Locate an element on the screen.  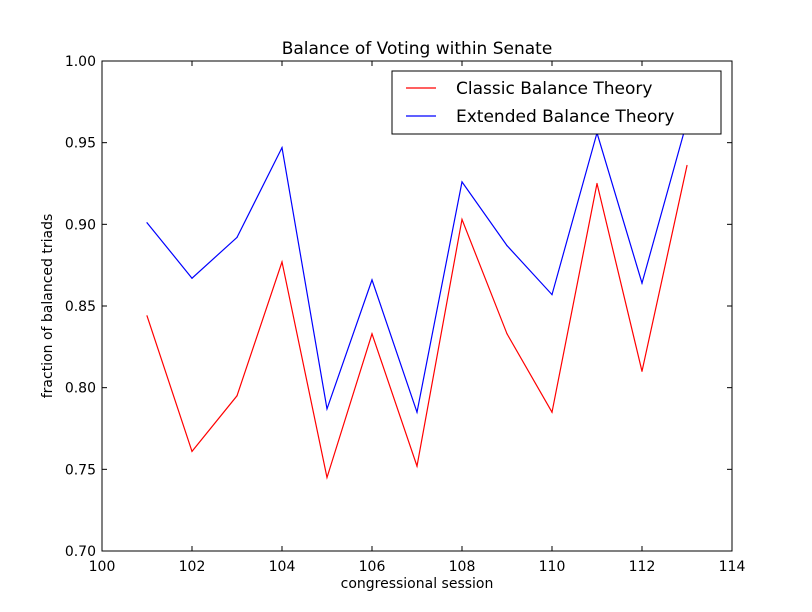
y-tick-label: 0.80 is located at coordinates (80, 389).